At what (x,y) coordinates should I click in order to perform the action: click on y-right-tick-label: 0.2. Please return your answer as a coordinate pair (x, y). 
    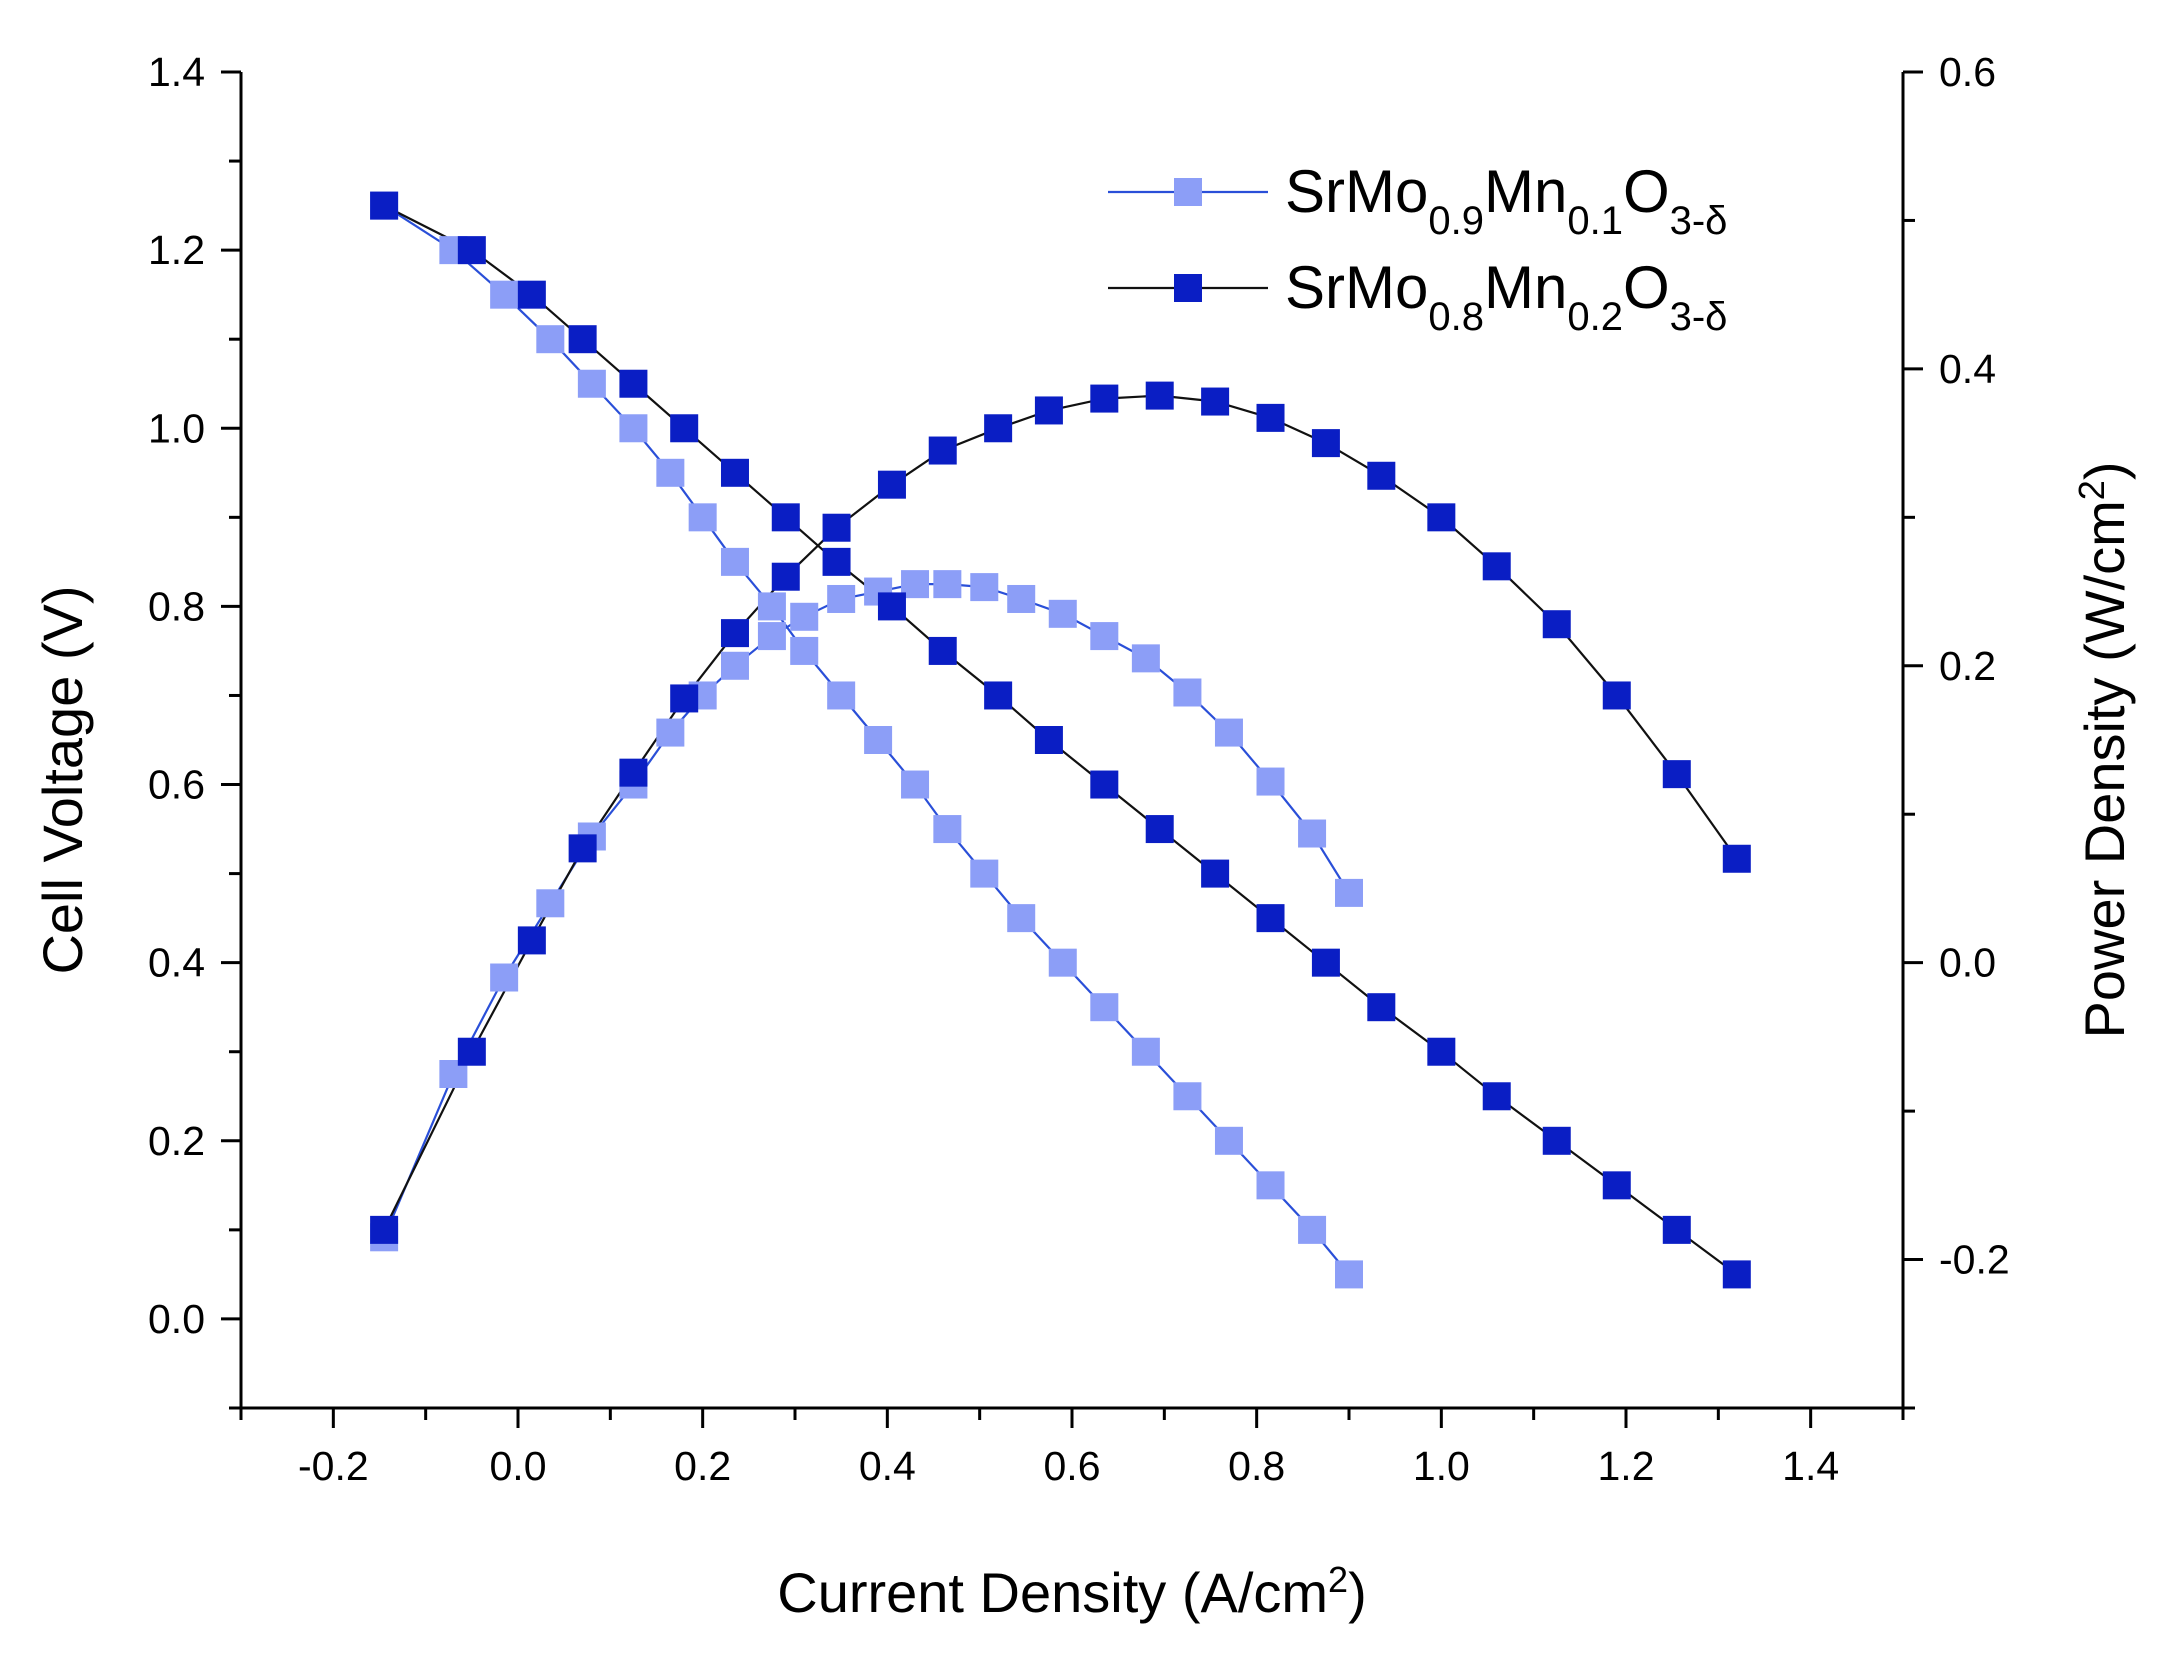
    Looking at the image, I should click on (1967, 666).